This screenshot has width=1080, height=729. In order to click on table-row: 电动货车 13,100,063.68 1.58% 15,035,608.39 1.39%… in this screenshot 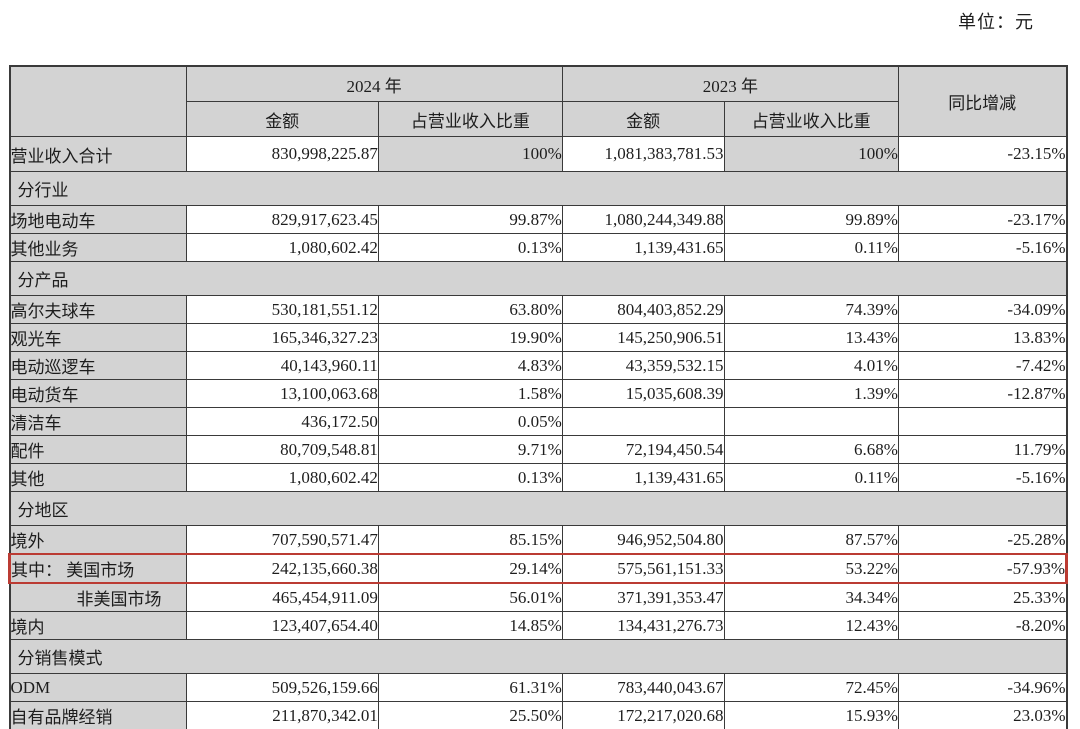, I will do `click(538, 393)`.